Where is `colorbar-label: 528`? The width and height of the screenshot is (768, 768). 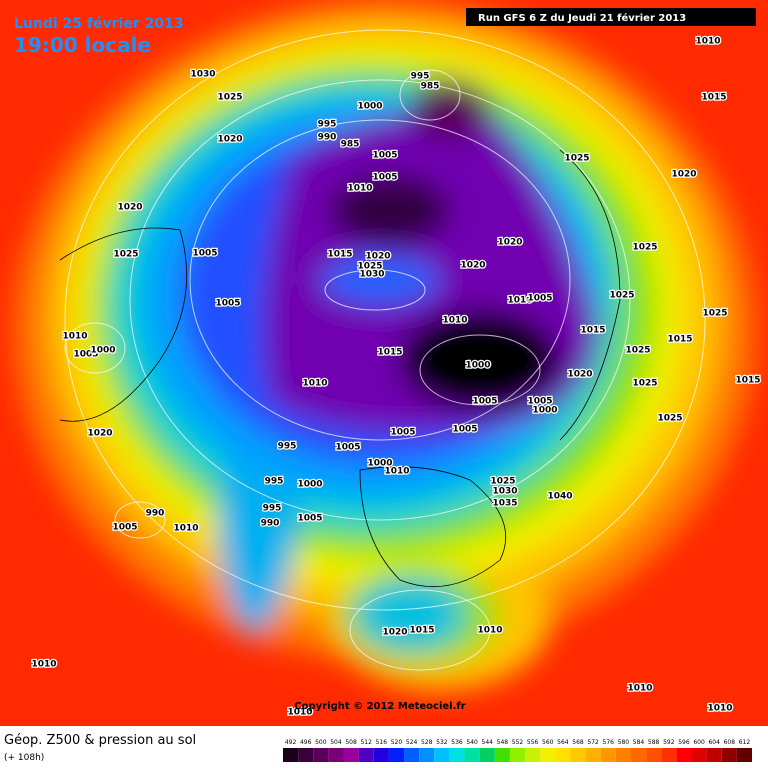 colorbar-label: 528 is located at coordinates (427, 742).